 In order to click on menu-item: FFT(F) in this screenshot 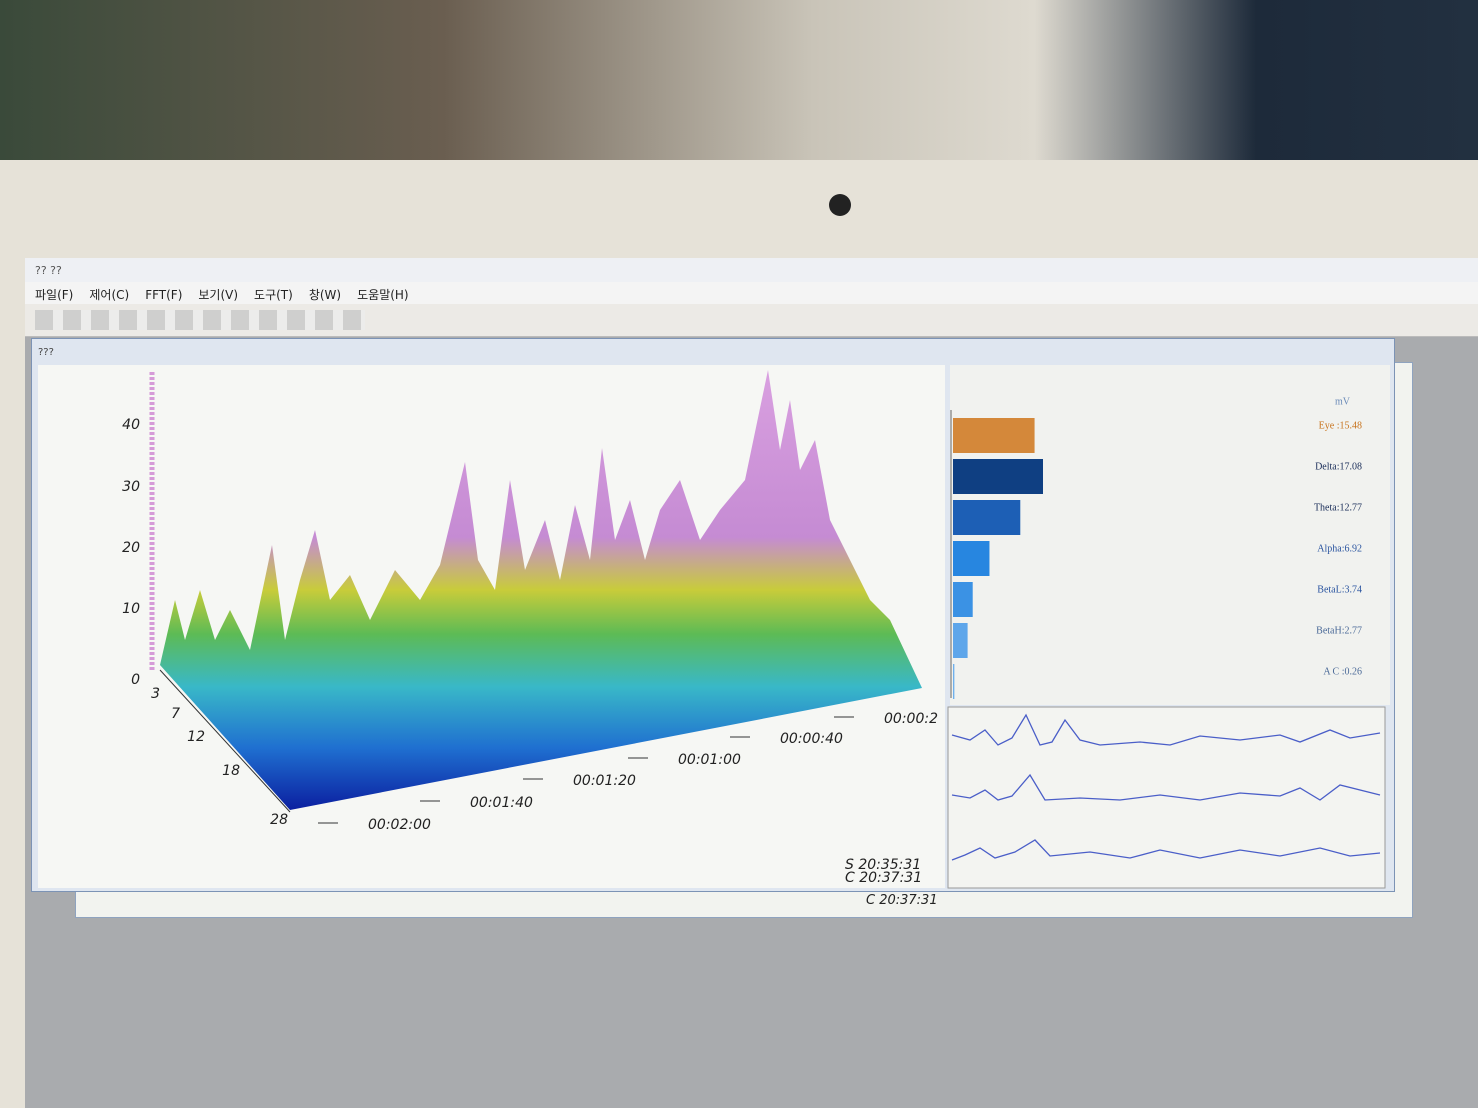, I will do `click(164, 295)`.